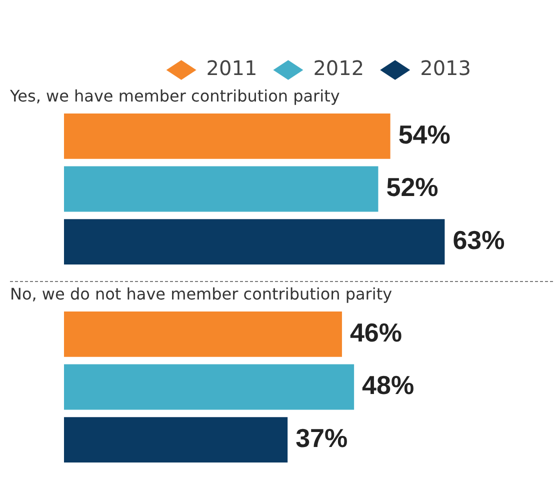  Describe the element at coordinates (446, 68) in the screenshot. I see `legend-label: 2013` at that location.